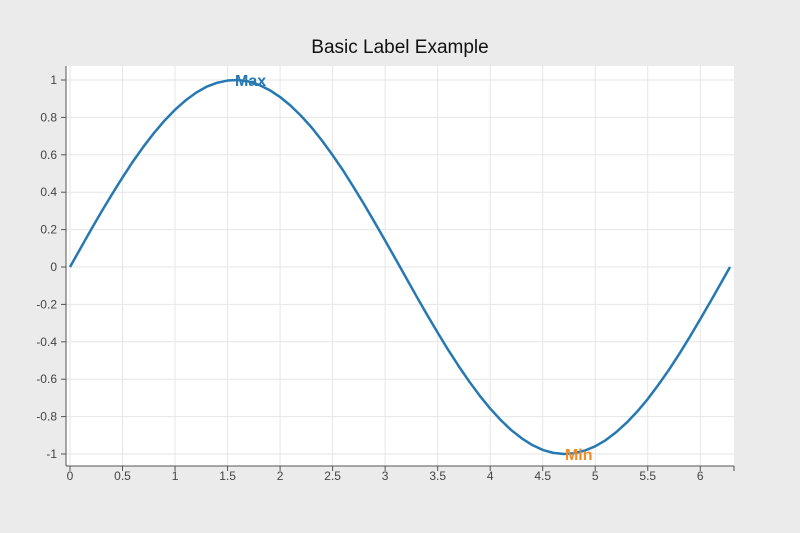 This screenshot has width=800, height=533. I want to click on y-tick-label: 0.8, so click(48, 117).